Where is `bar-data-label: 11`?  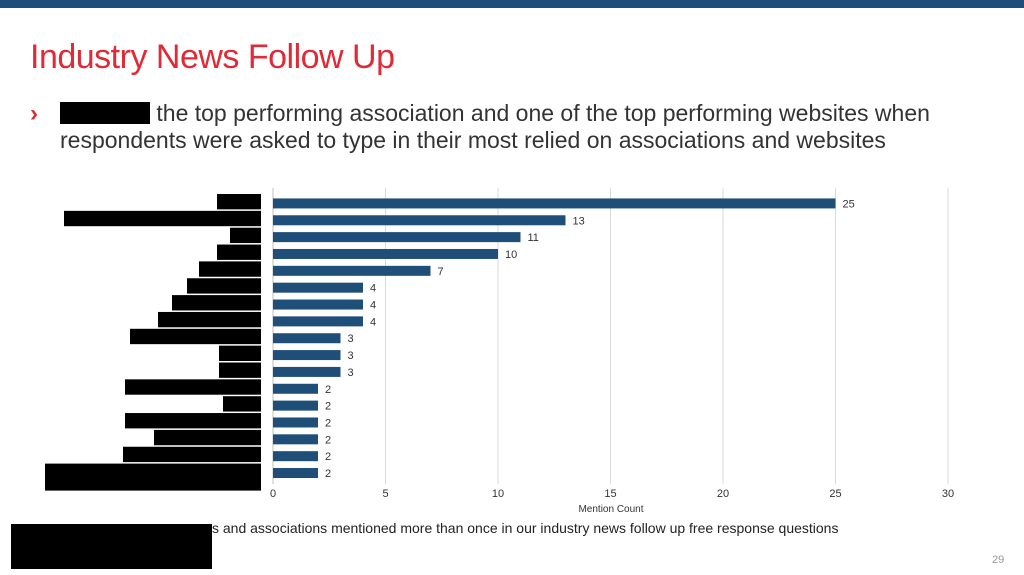
bar-data-label: 11 is located at coordinates (533, 238).